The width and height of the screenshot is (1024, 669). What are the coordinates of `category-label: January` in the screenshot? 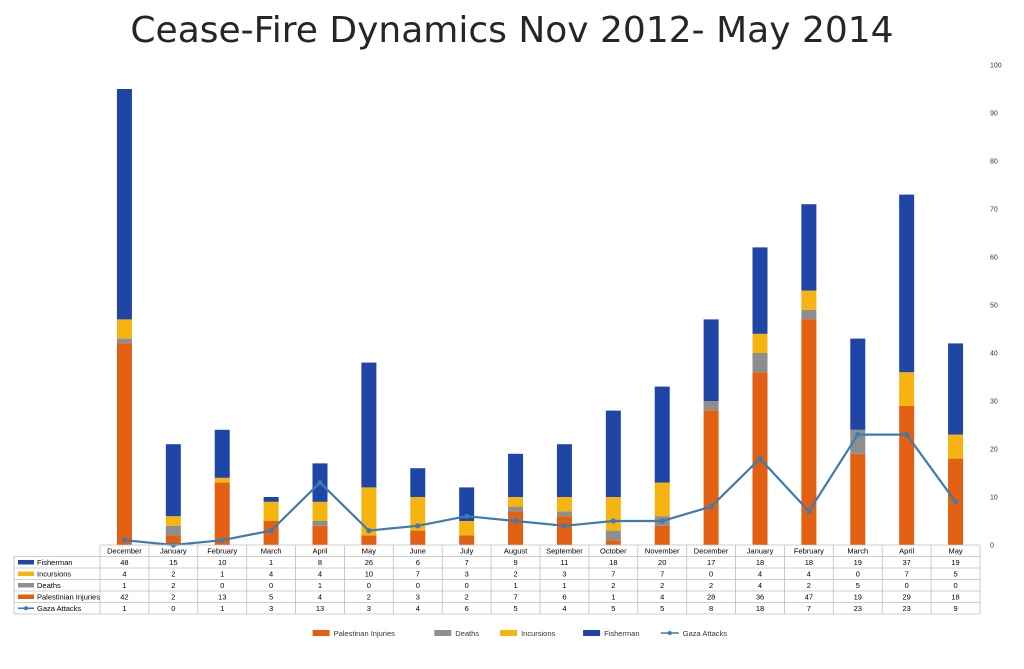 It's located at (173, 551).